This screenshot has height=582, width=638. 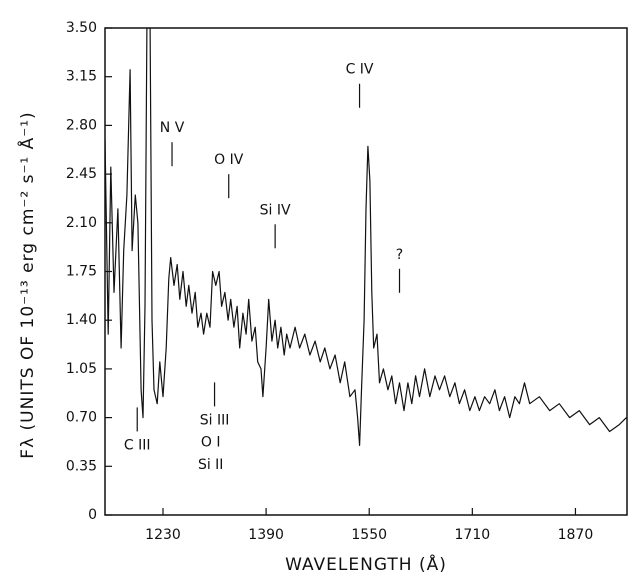 What do you see at coordinates (366, 564) in the screenshot?
I see `x-axis-title: WAVELENGTH (Å)` at bounding box center [366, 564].